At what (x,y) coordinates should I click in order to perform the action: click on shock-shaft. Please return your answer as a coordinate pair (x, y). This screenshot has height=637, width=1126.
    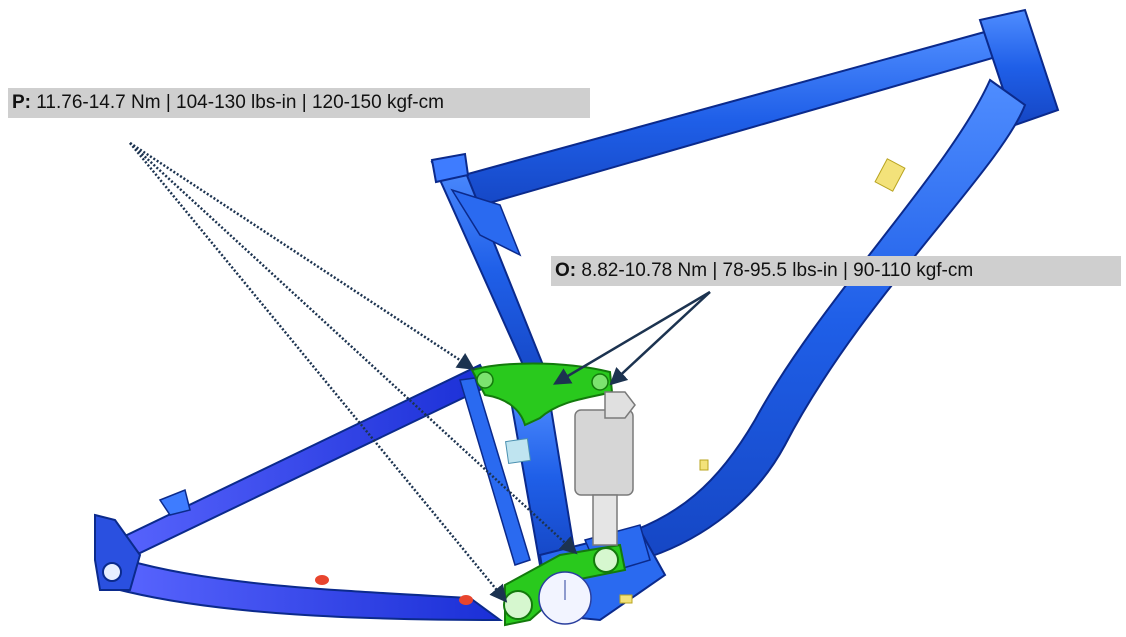
    Looking at the image, I should click on (605, 520).